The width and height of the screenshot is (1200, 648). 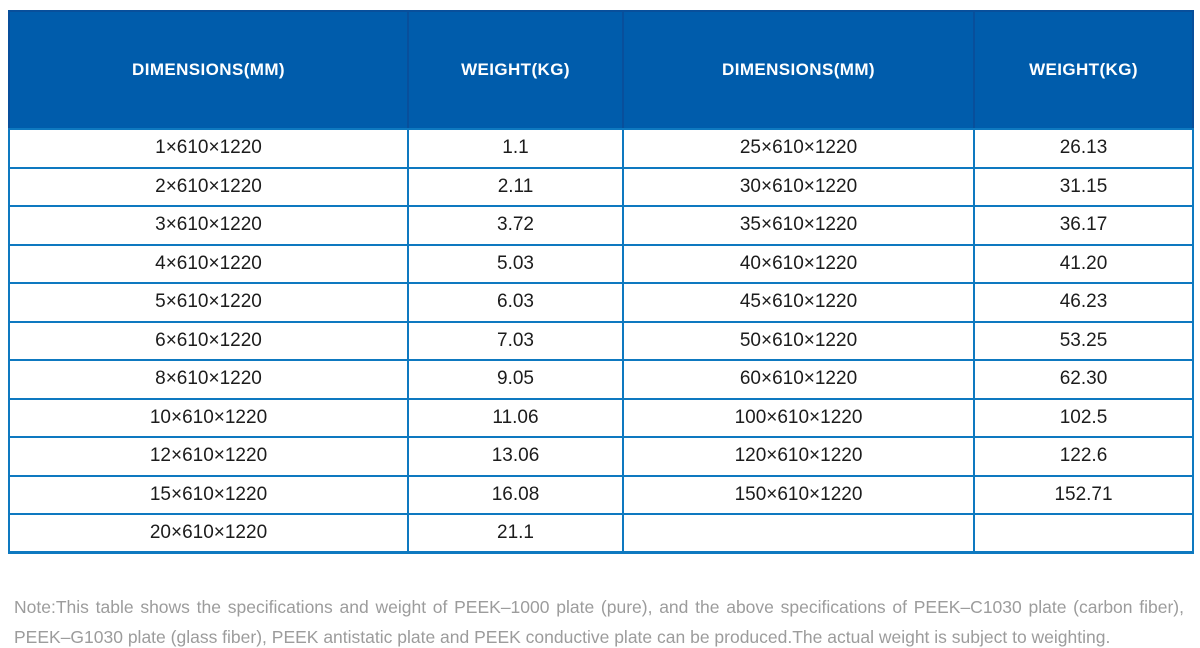 I want to click on weight-cell: 1.1, so click(x=515, y=148).